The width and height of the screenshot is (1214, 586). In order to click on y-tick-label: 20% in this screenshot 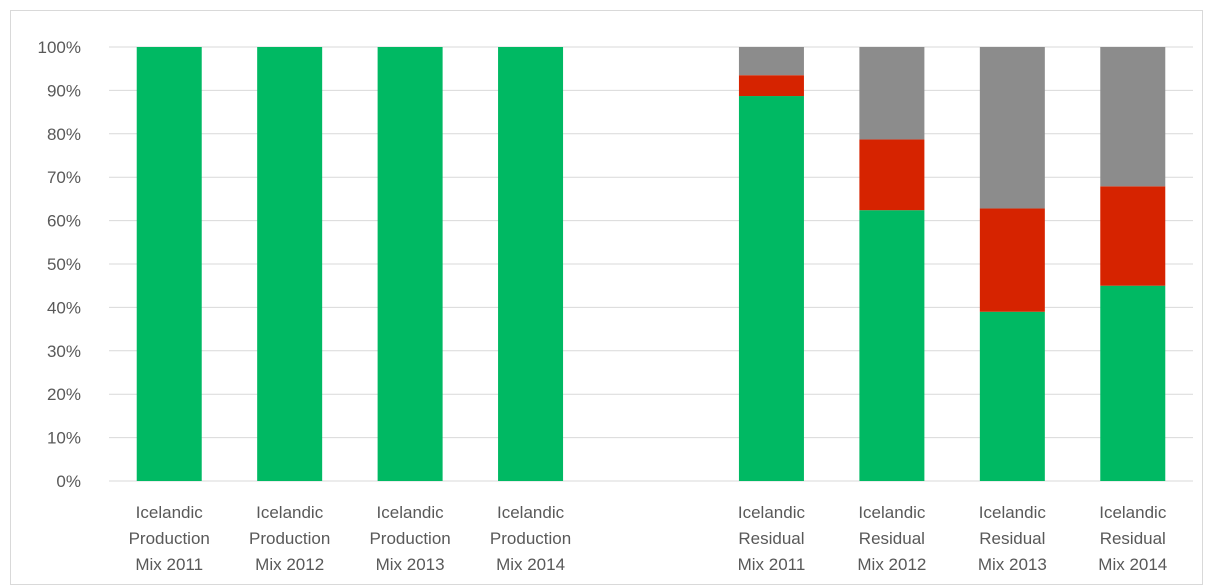, I will do `click(64, 394)`.